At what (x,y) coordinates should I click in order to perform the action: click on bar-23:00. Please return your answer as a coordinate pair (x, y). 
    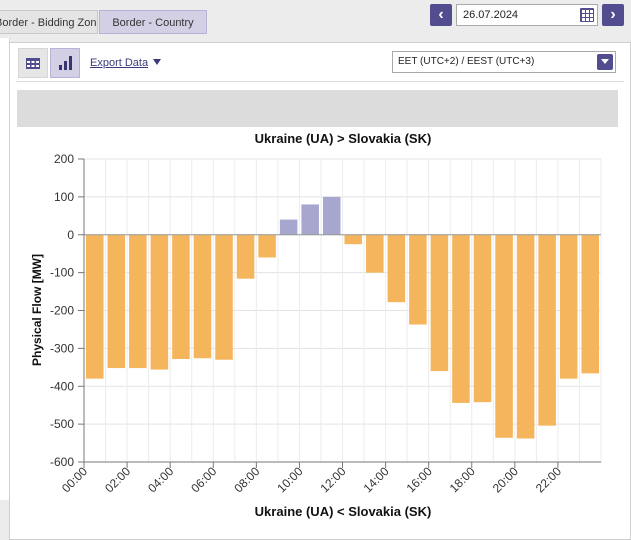
    Looking at the image, I should click on (590, 304).